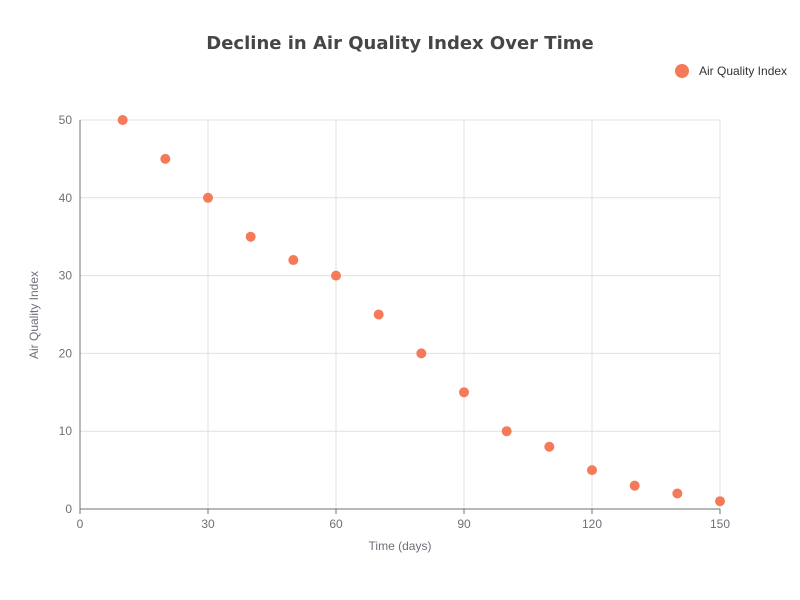 Image resolution: width=800 pixels, height=600 pixels. I want to click on y-tick-label: 40, so click(66, 198).